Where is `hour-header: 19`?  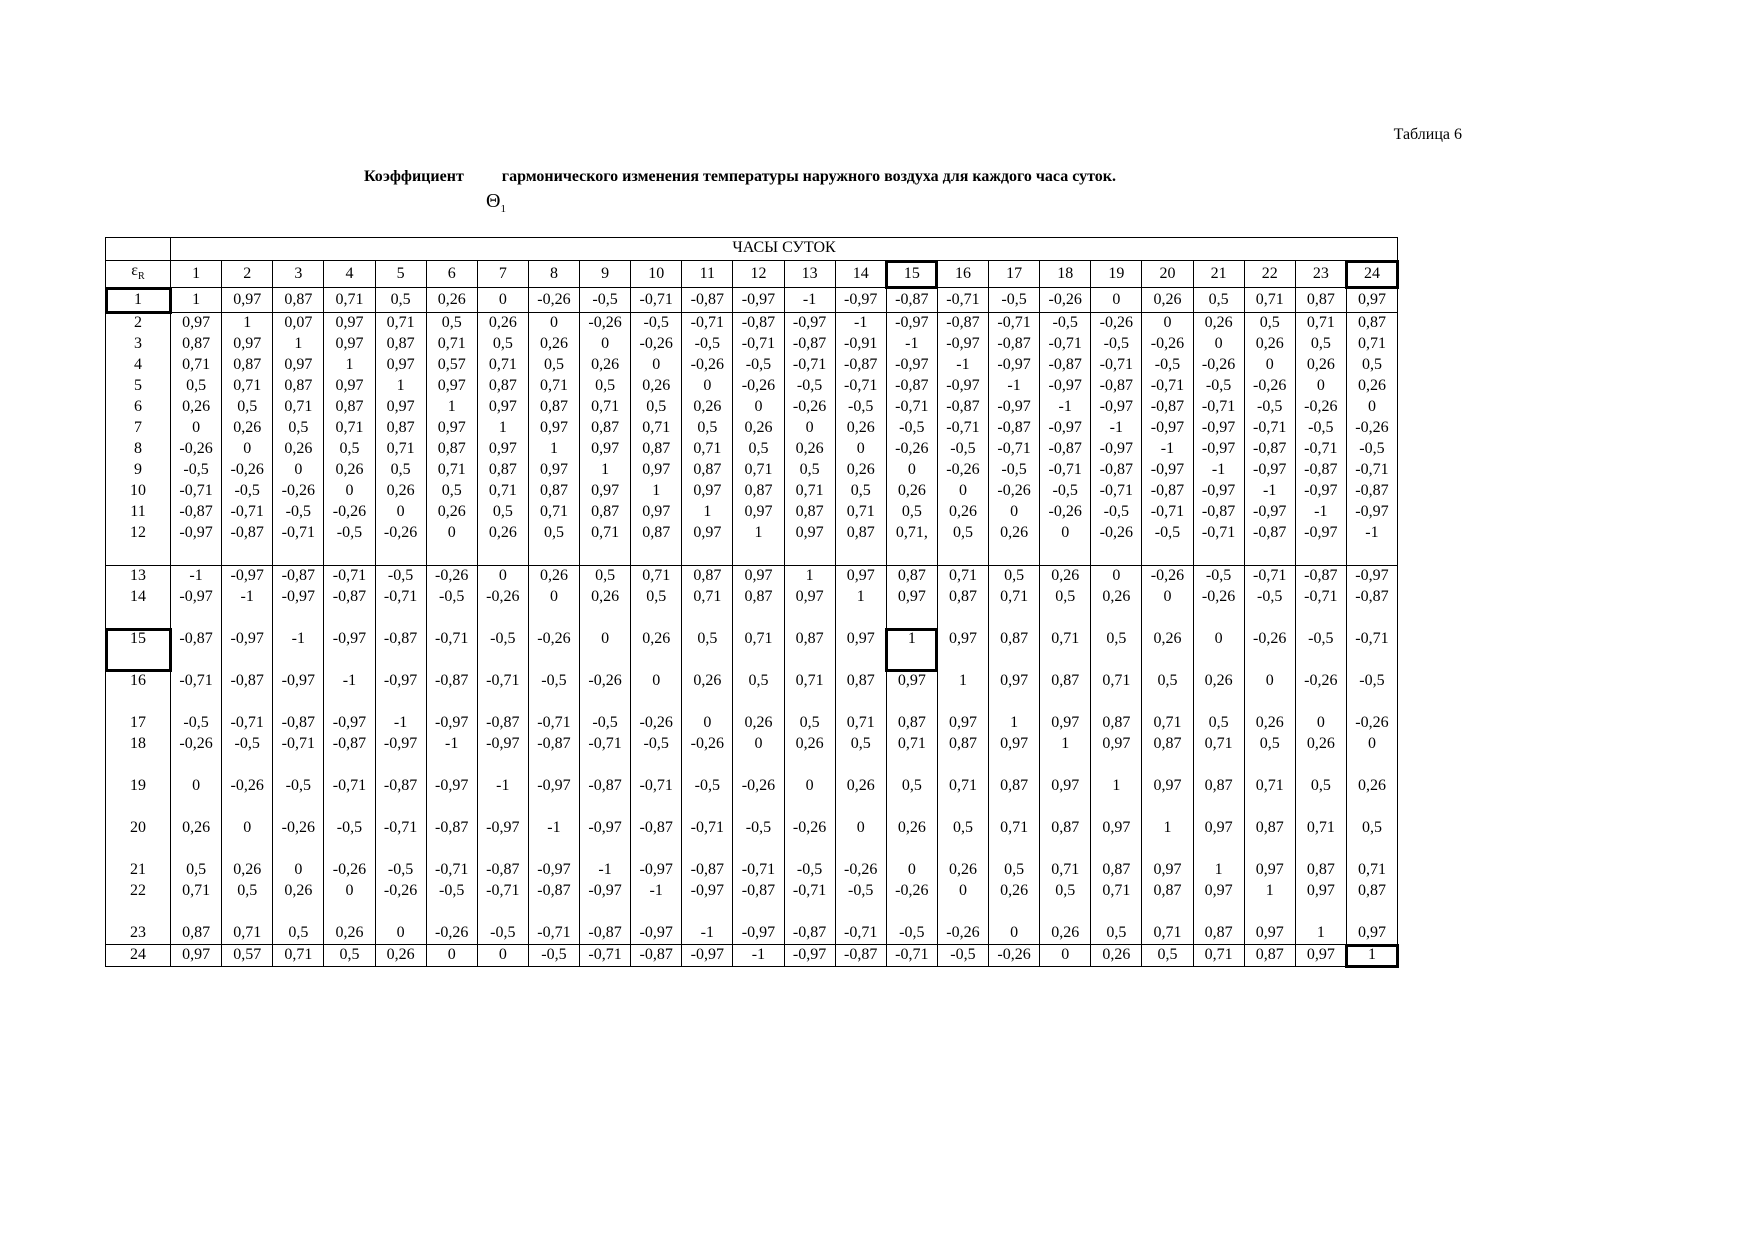
hour-header: 19 is located at coordinates (1116, 274).